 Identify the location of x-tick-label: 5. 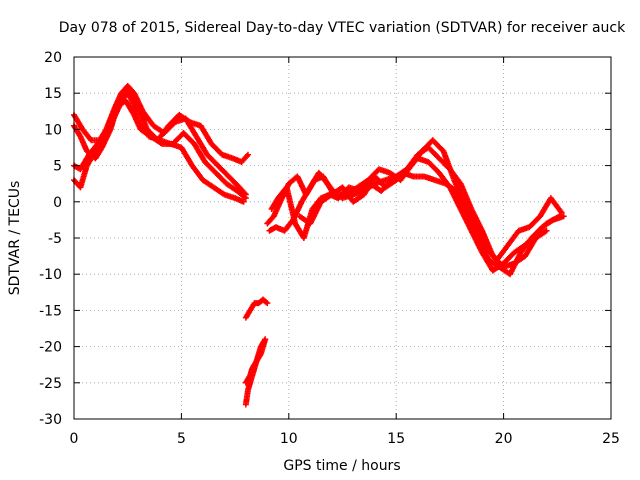
(181, 439).